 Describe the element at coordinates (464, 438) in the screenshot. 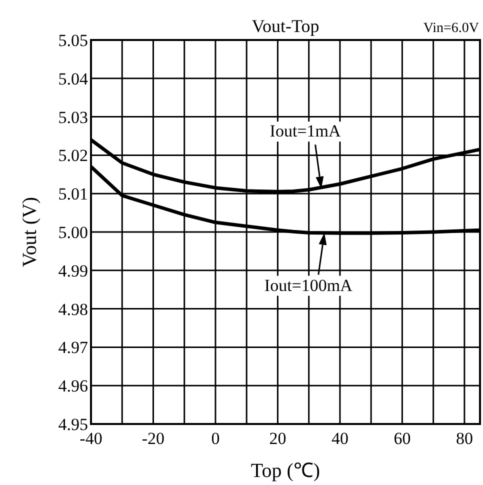

I see `x-tick-label: 80` at that location.